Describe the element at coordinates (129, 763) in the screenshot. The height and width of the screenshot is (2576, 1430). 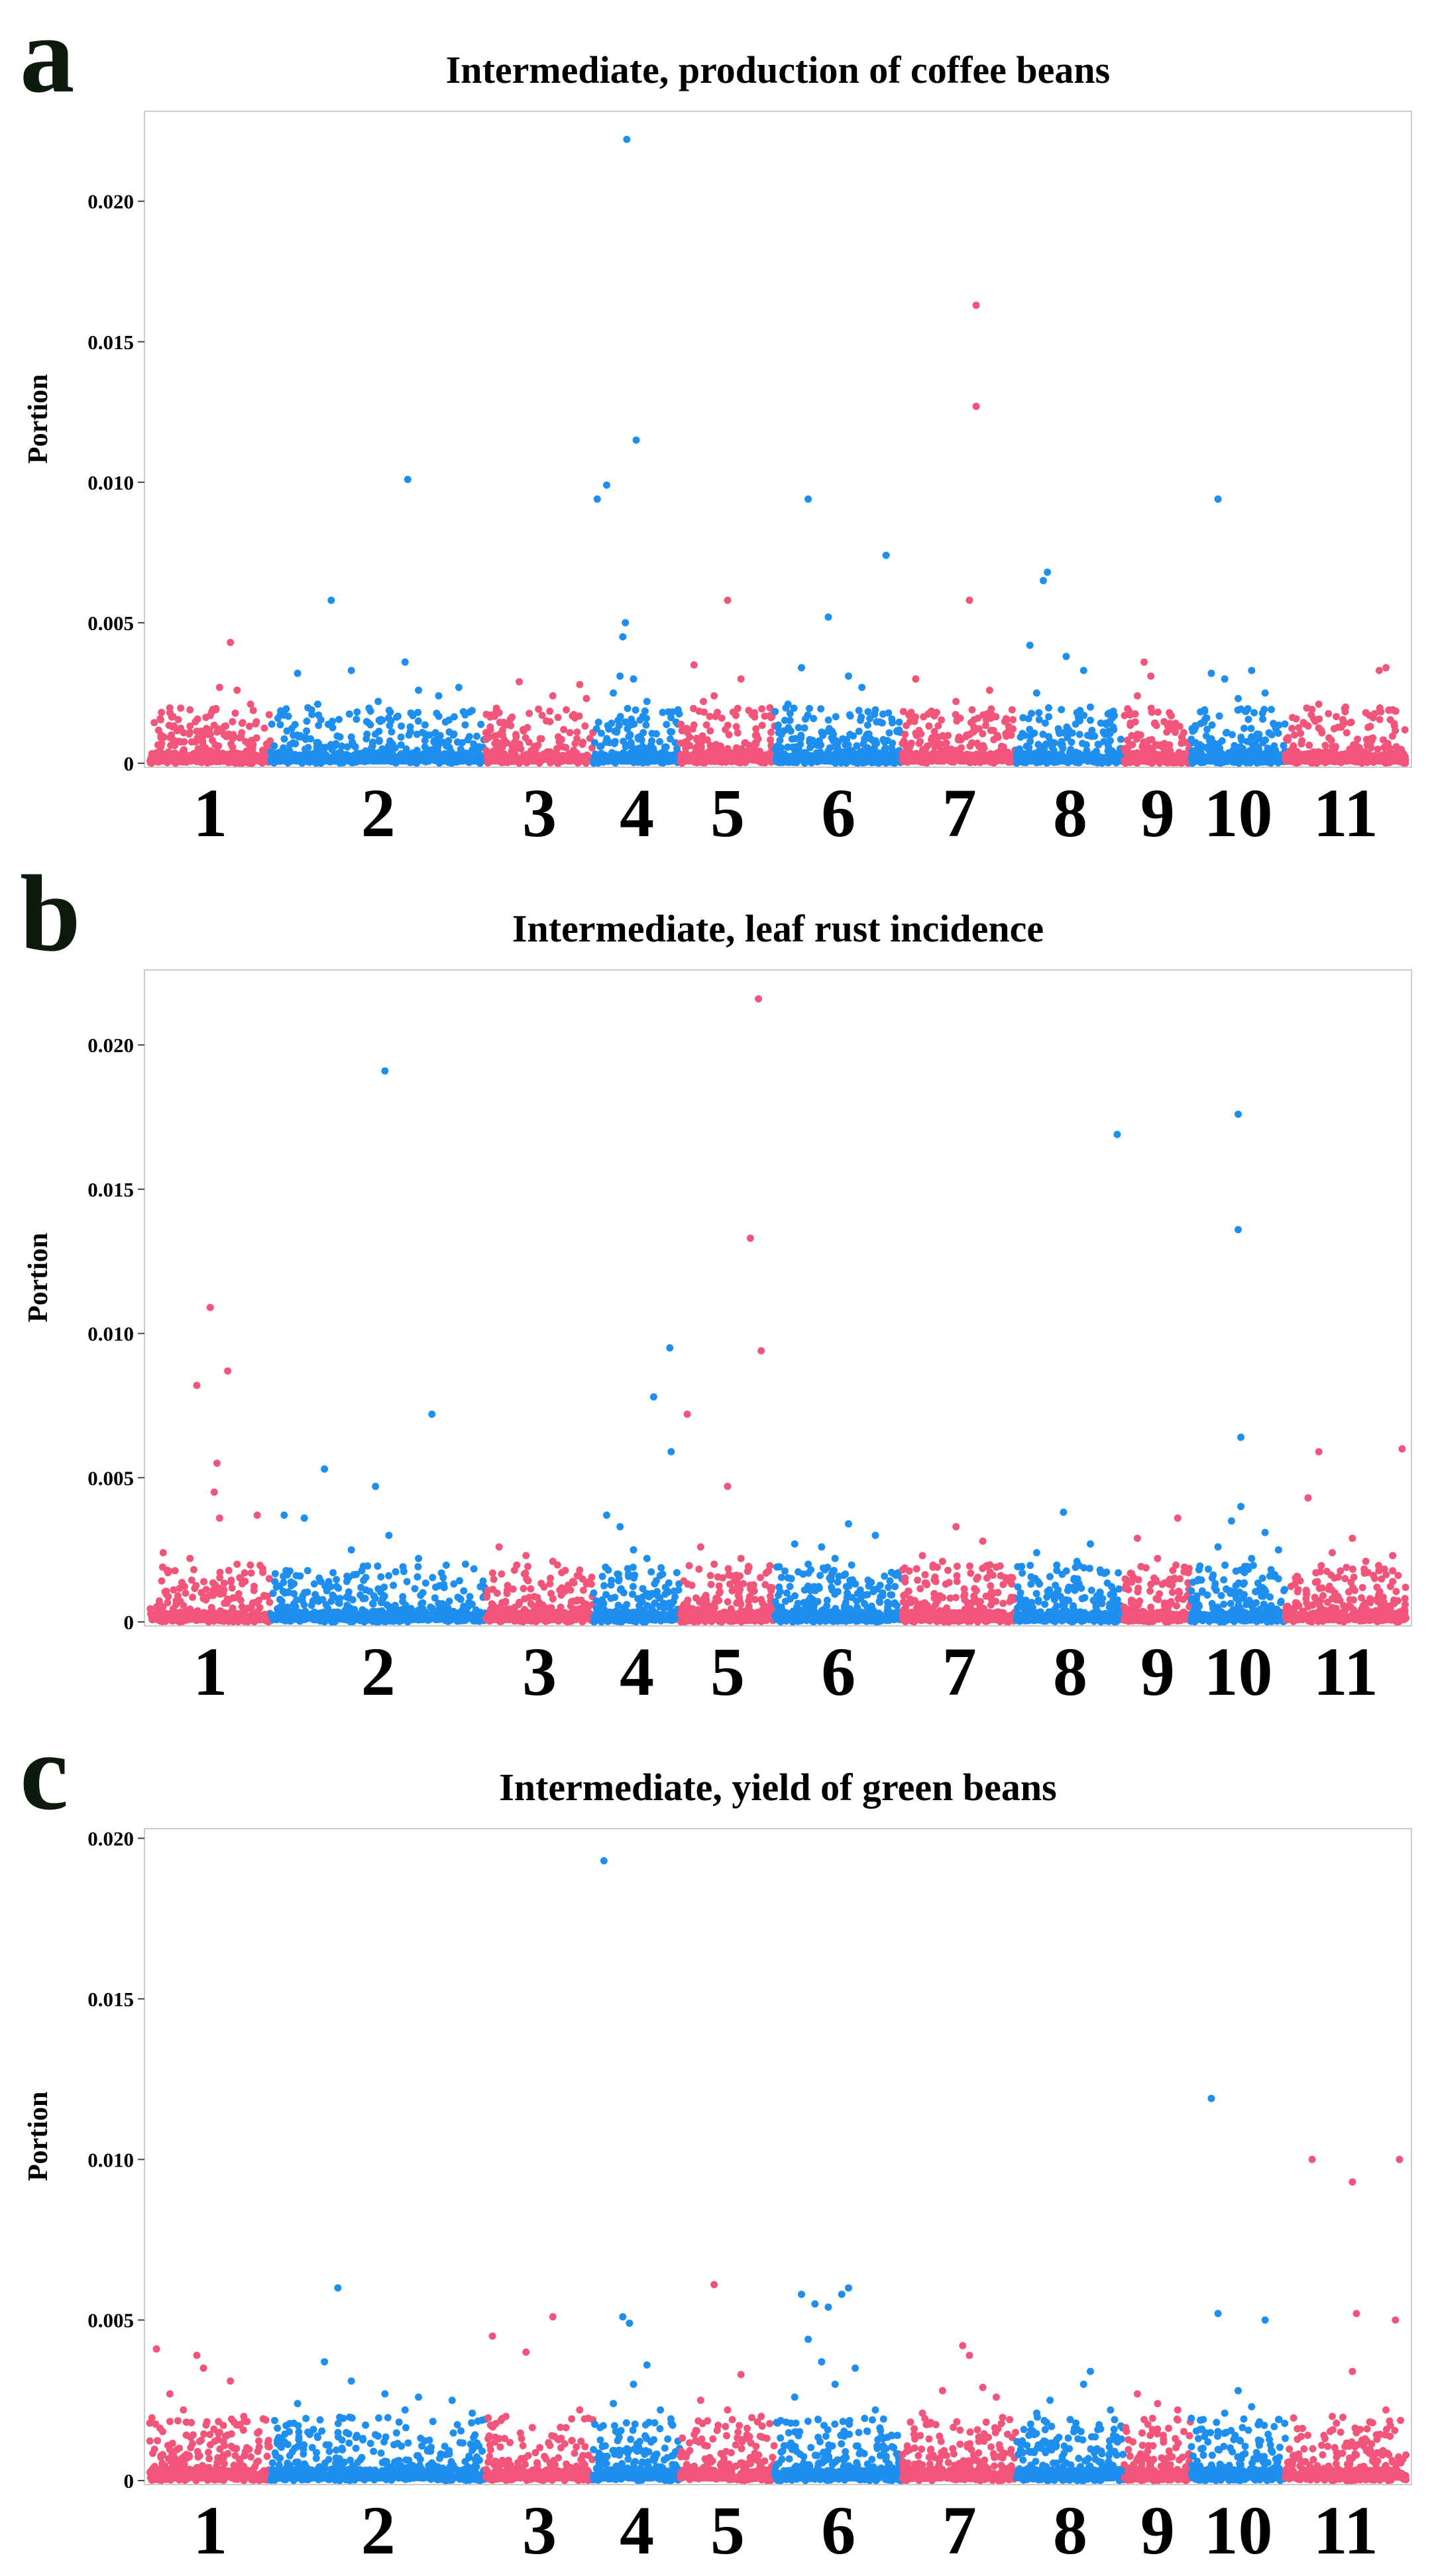
I see `y-tick-label: 0` at that location.